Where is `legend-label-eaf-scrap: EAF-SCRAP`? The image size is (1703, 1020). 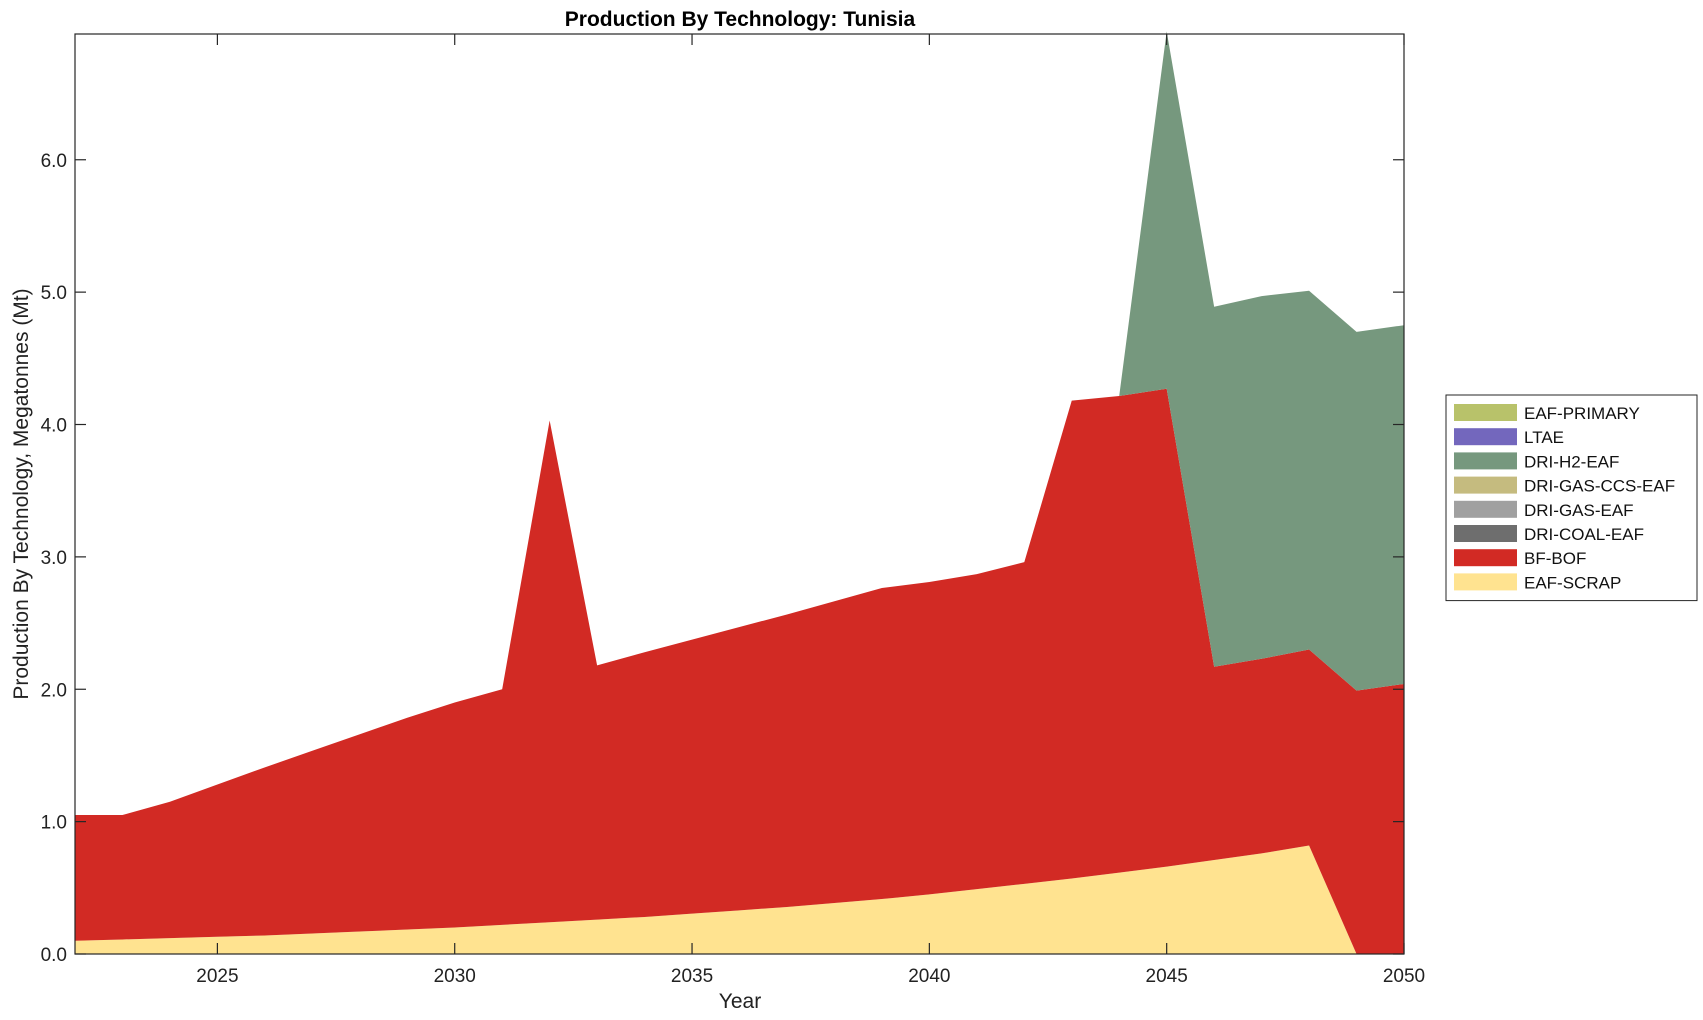
legend-label-eaf-scrap: EAF-SCRAP is located at coordinates (1572, 582).